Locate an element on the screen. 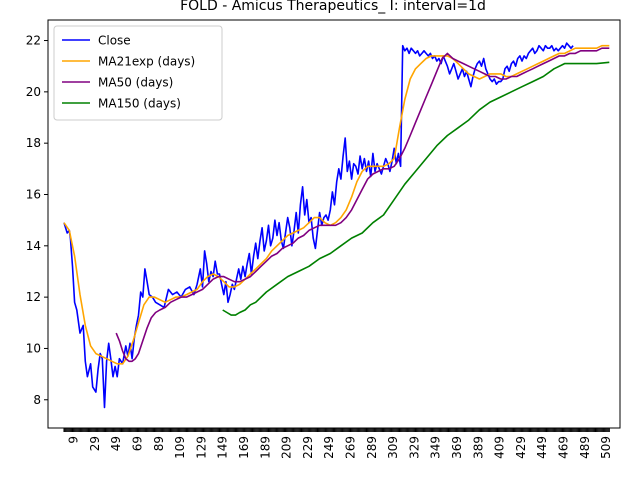 This screenshot has width=640, height=484. x-tick-label: 349 is located at coordinates (436, 447).